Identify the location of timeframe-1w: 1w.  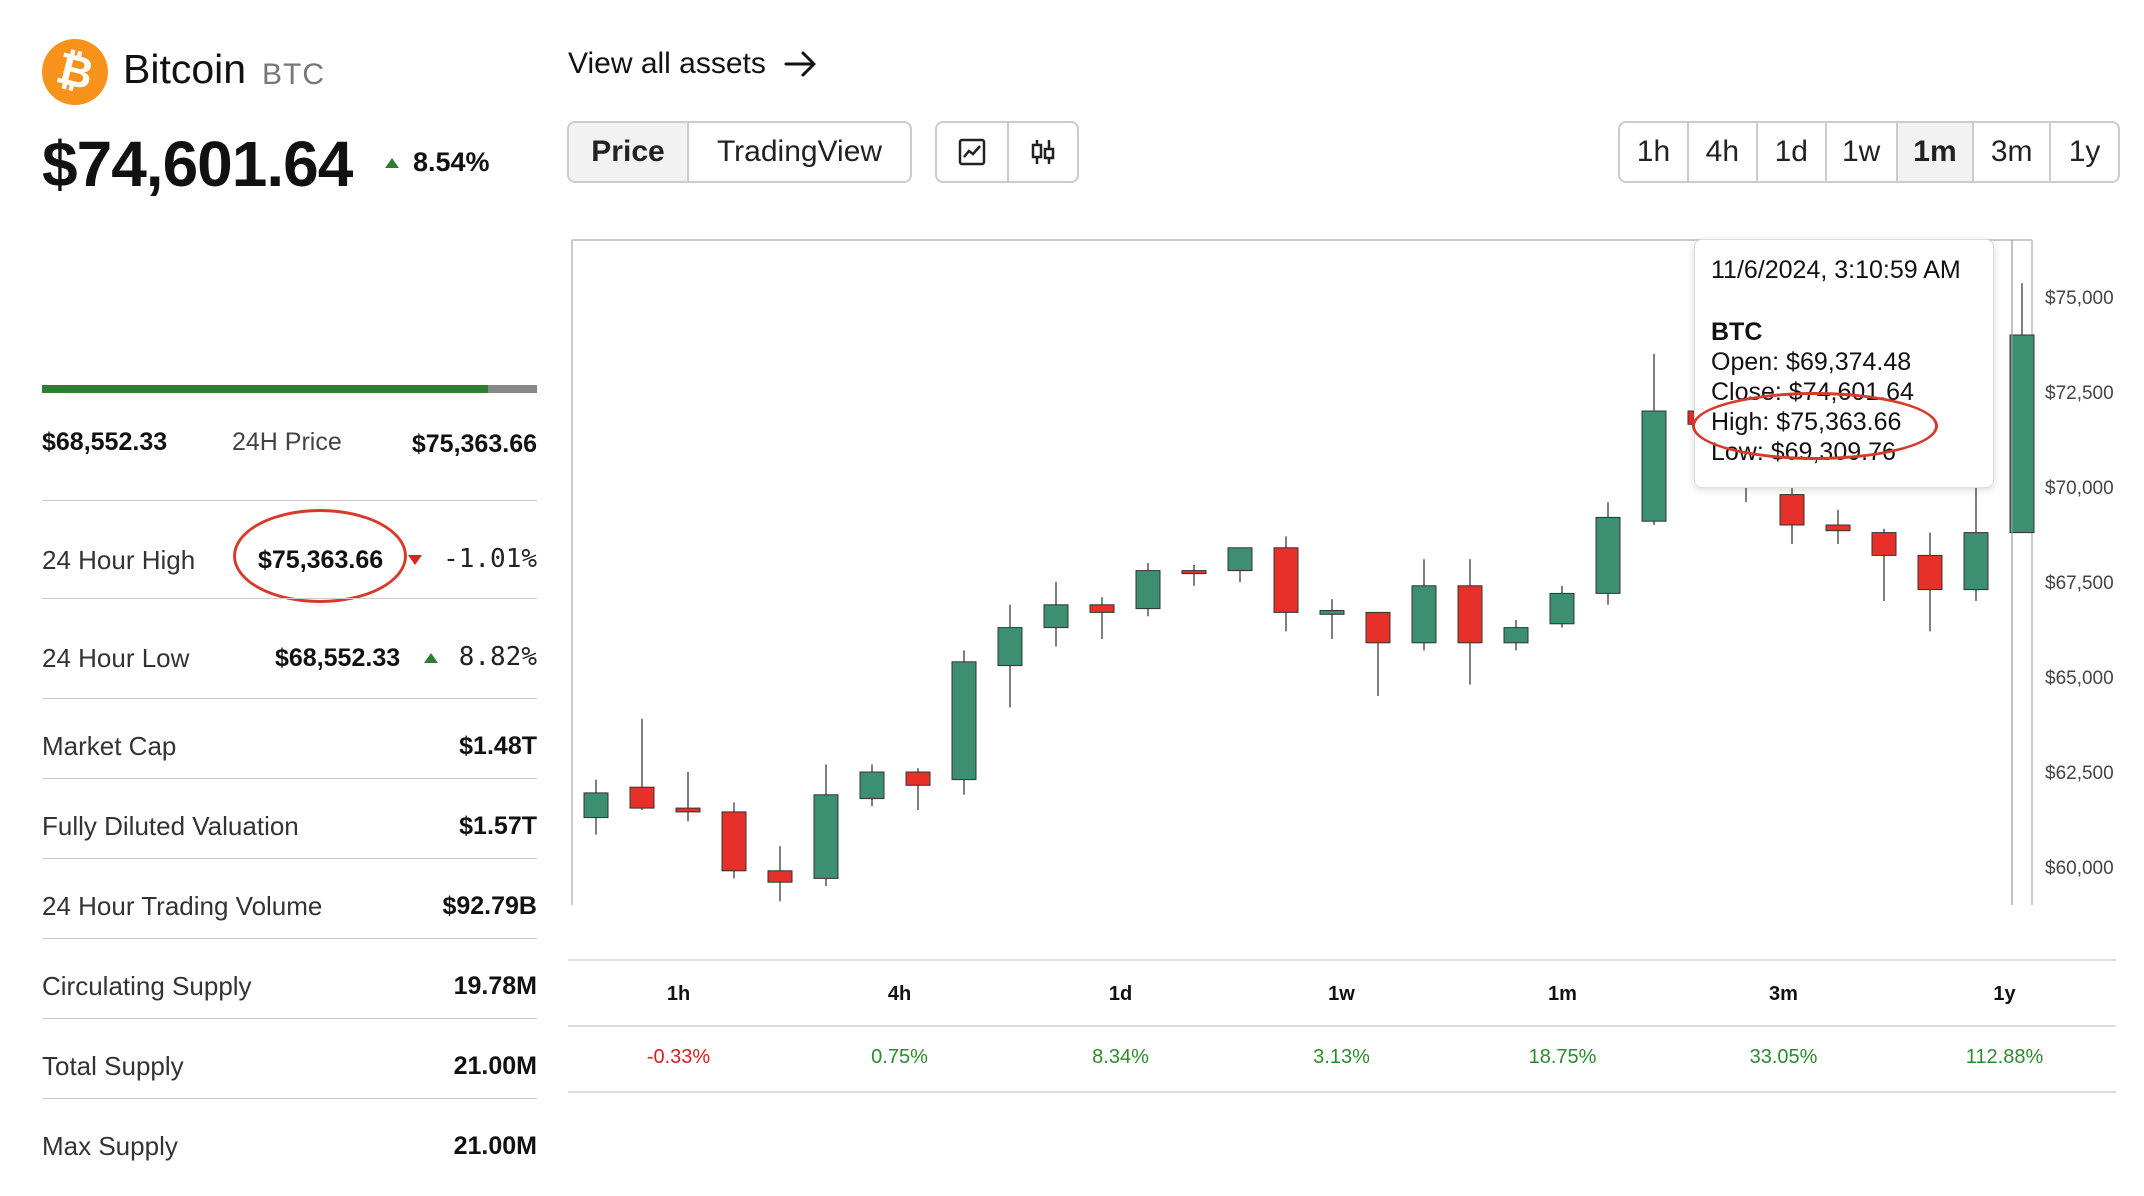
(1862, 152).